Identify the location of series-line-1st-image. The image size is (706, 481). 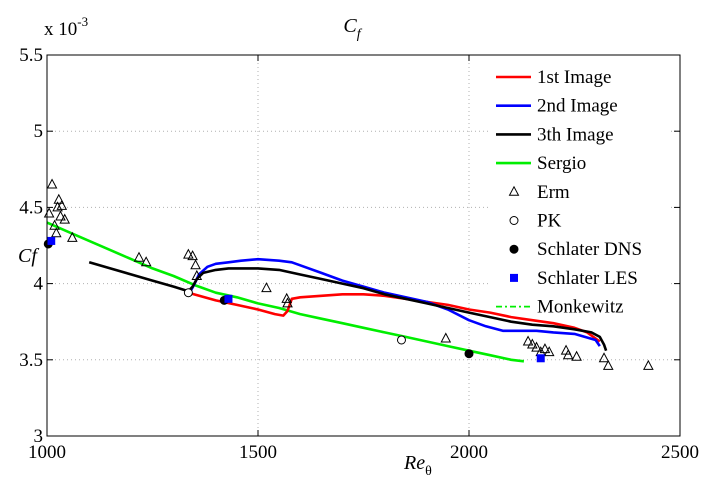
(394, 317).